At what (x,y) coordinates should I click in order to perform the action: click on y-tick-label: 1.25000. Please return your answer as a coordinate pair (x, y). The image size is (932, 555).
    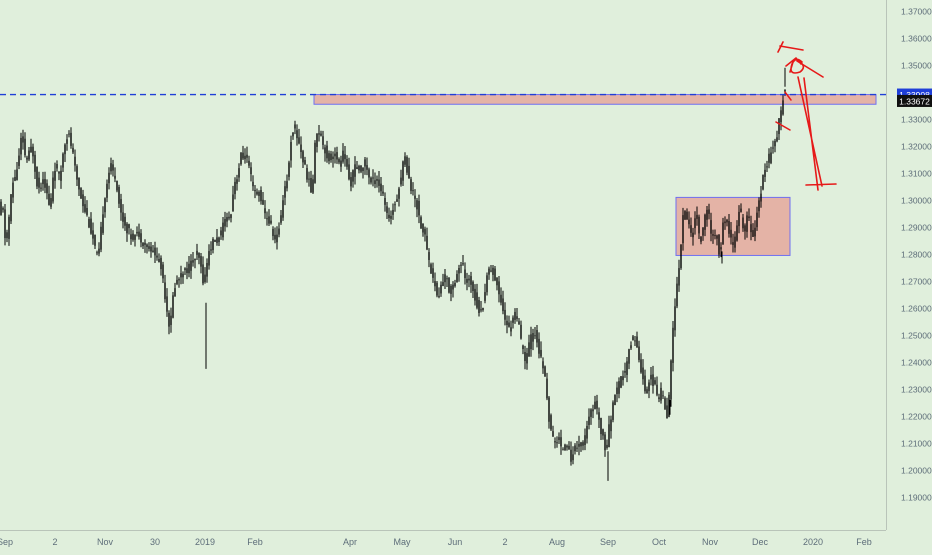
    Looking at the image, I should click on (916, 336).